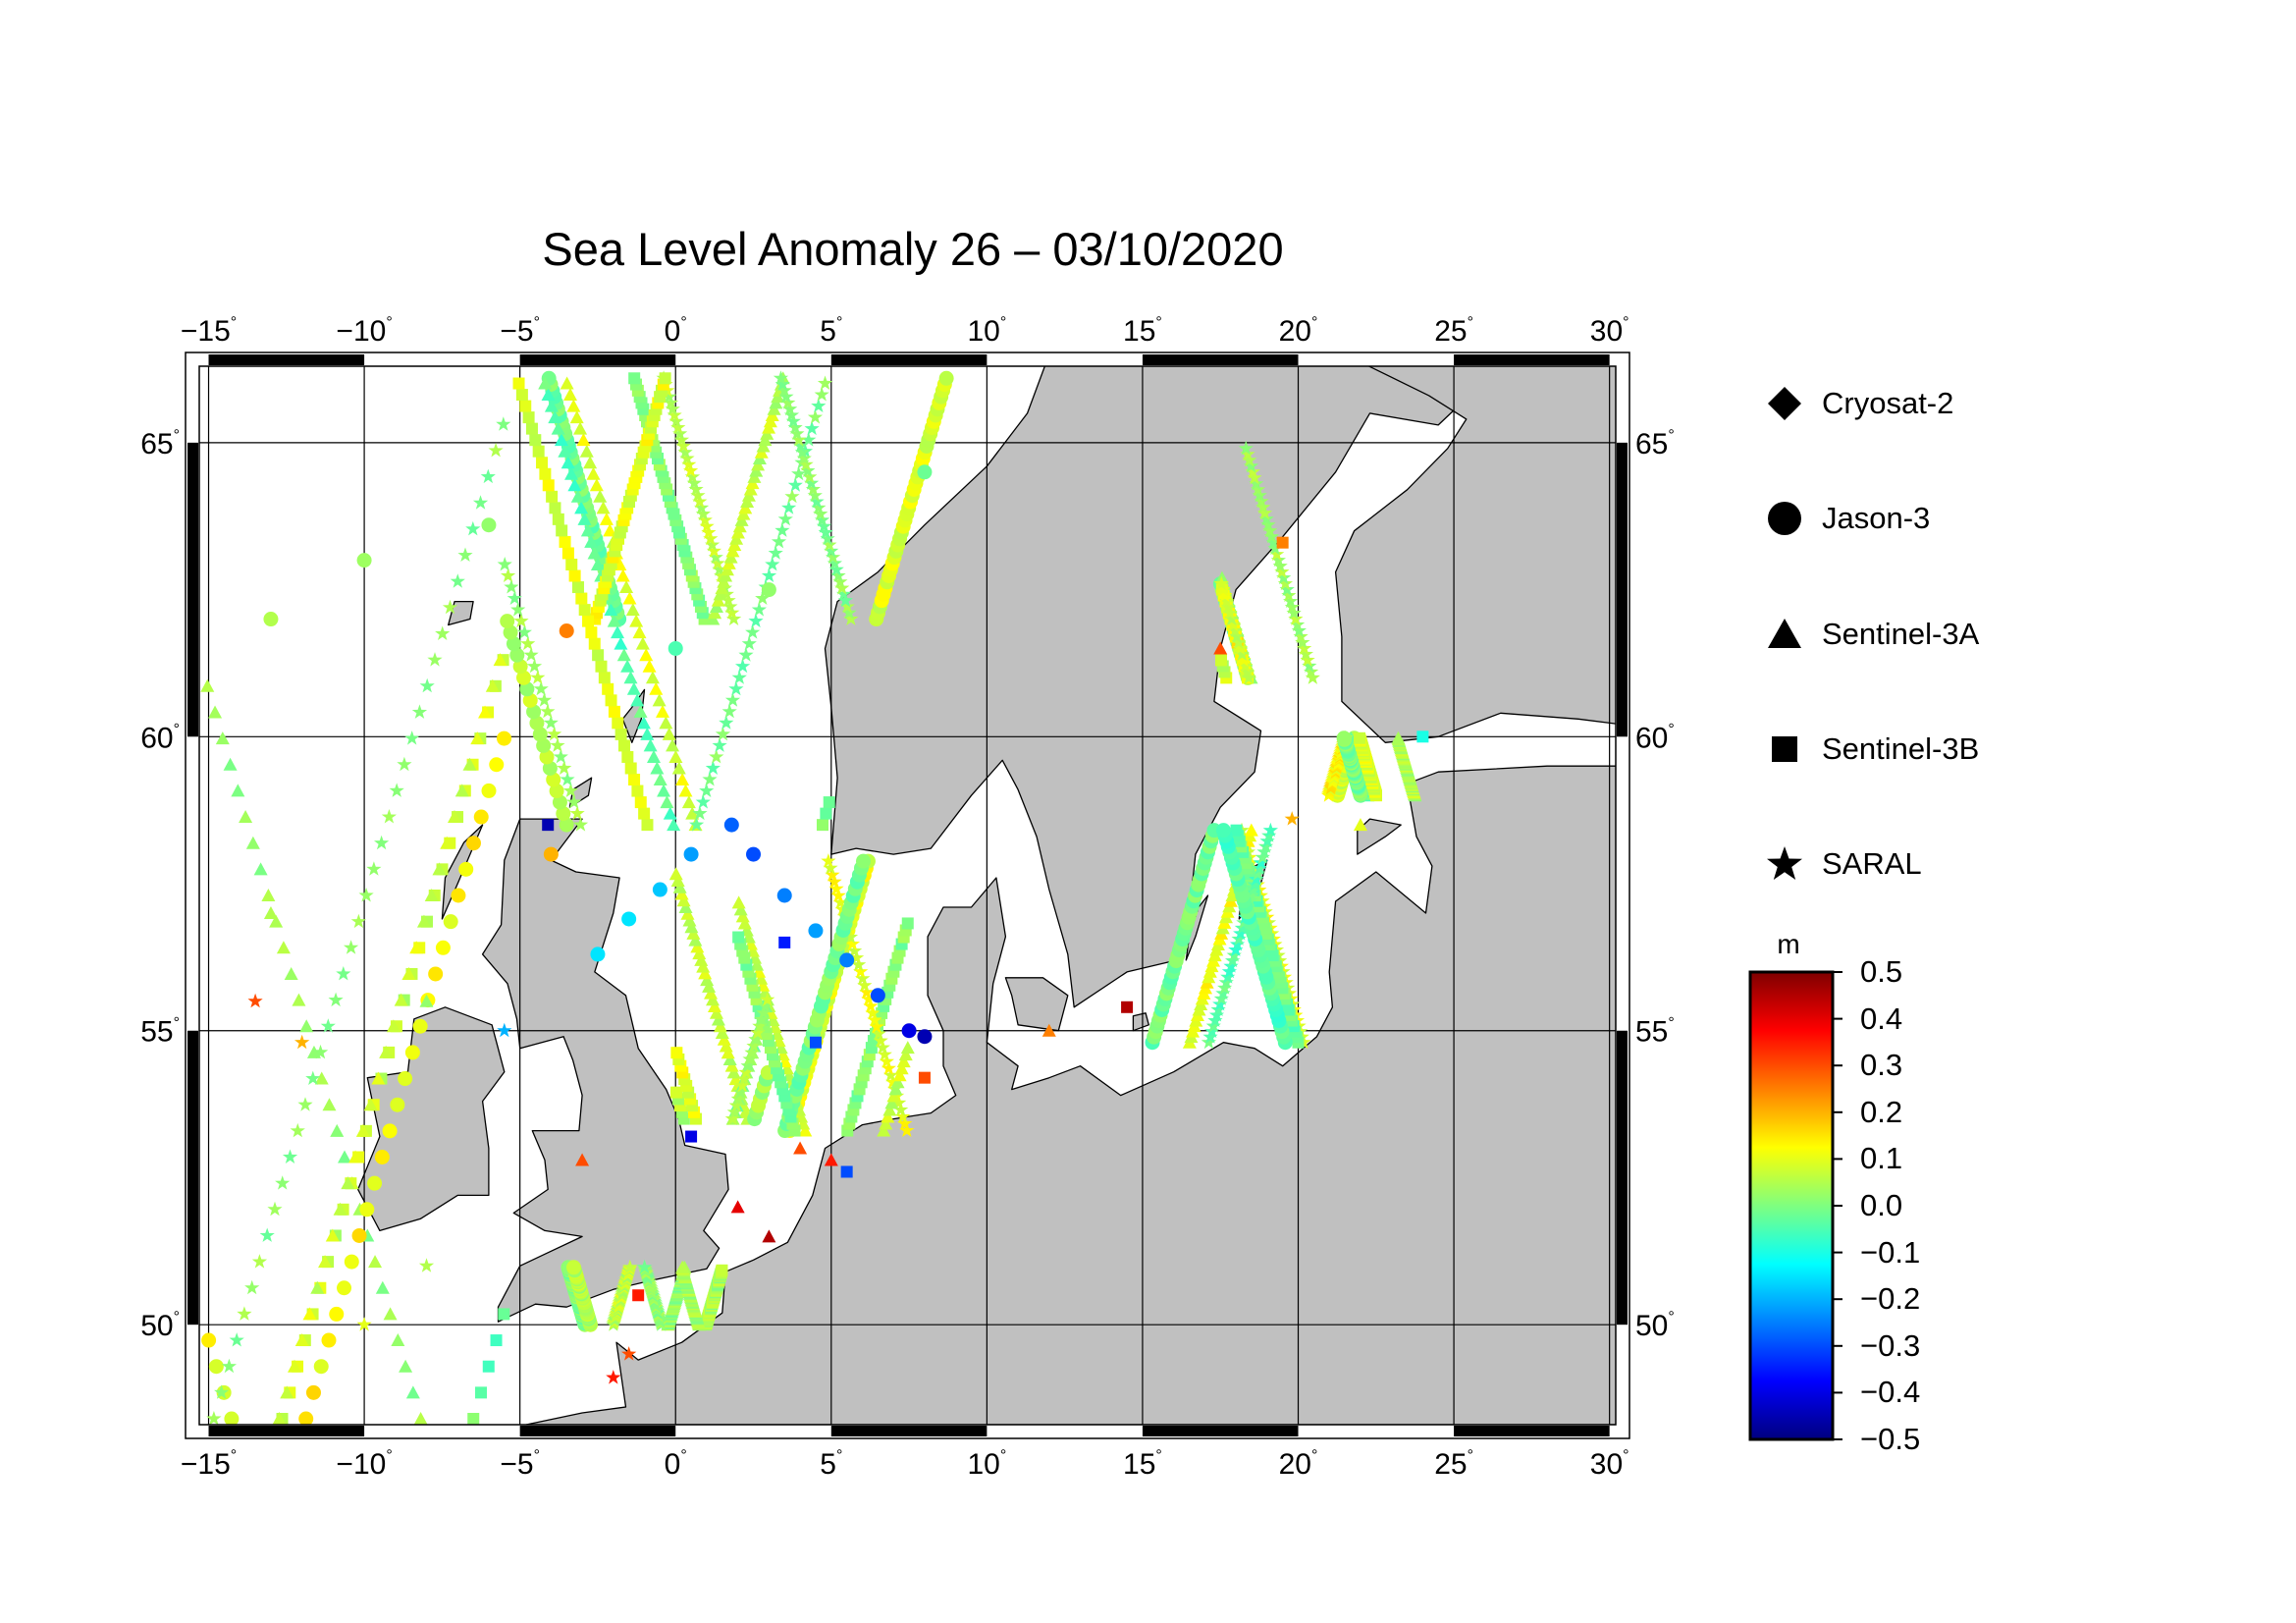 This screenshot has width=2296, height=1623. Describe the element at coordinates (209, 1464) in the screenshot. I see `lon-tick-label-bottom: −15°` at that location.